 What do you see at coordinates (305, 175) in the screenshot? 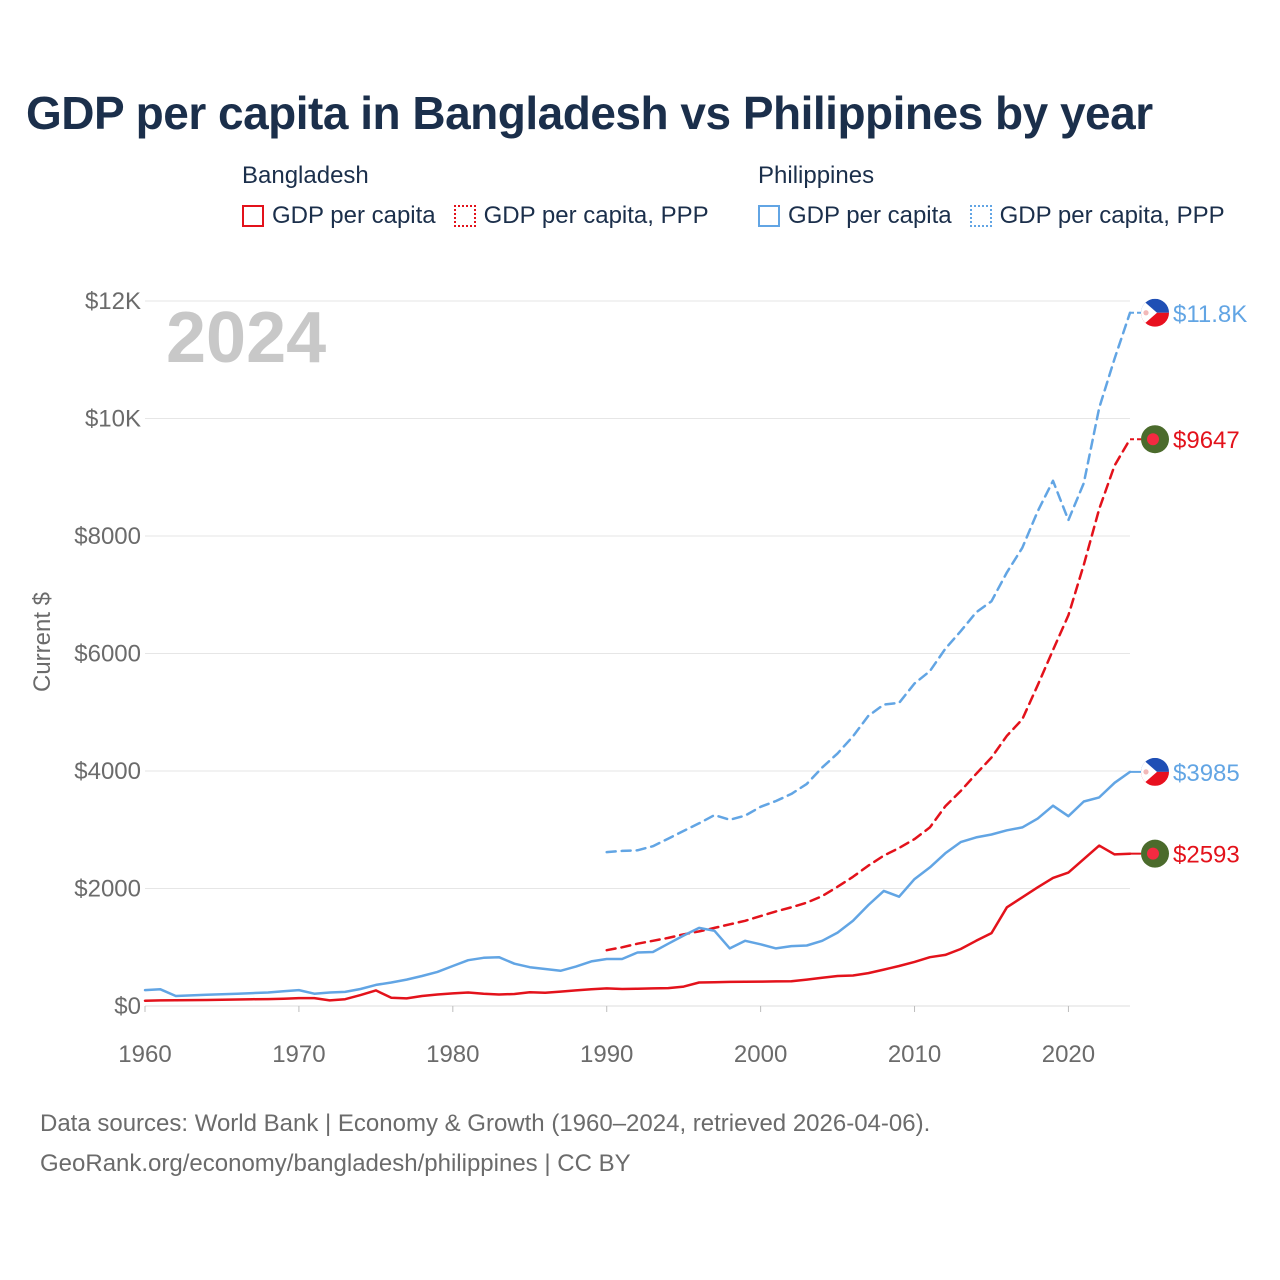
I see `legend-group-title: Bangladesh` at bounding box center [305, 175].